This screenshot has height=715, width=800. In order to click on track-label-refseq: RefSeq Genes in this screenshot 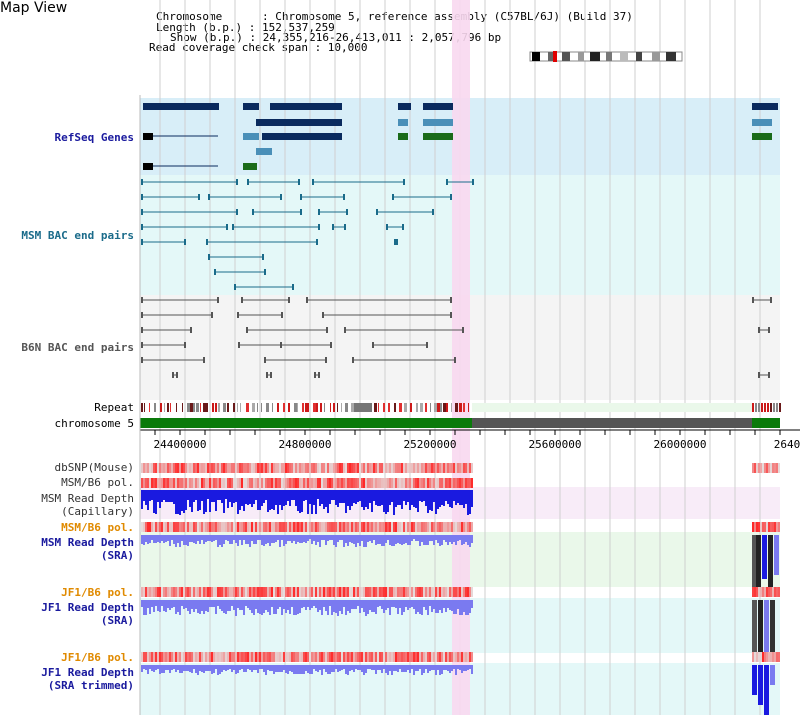, I will do `click(94, 137)`.